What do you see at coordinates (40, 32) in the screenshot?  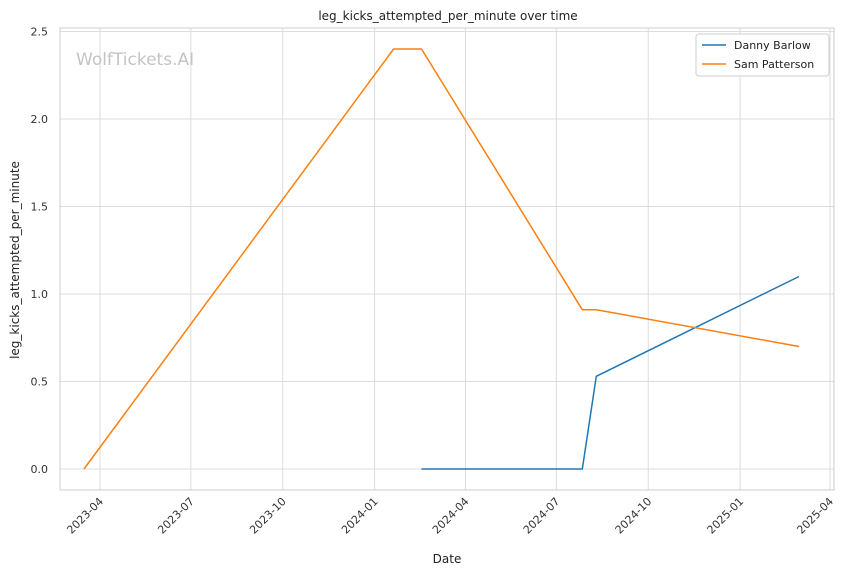 I see `y-tick-label: 2.5` at bounding box center [40, 32].